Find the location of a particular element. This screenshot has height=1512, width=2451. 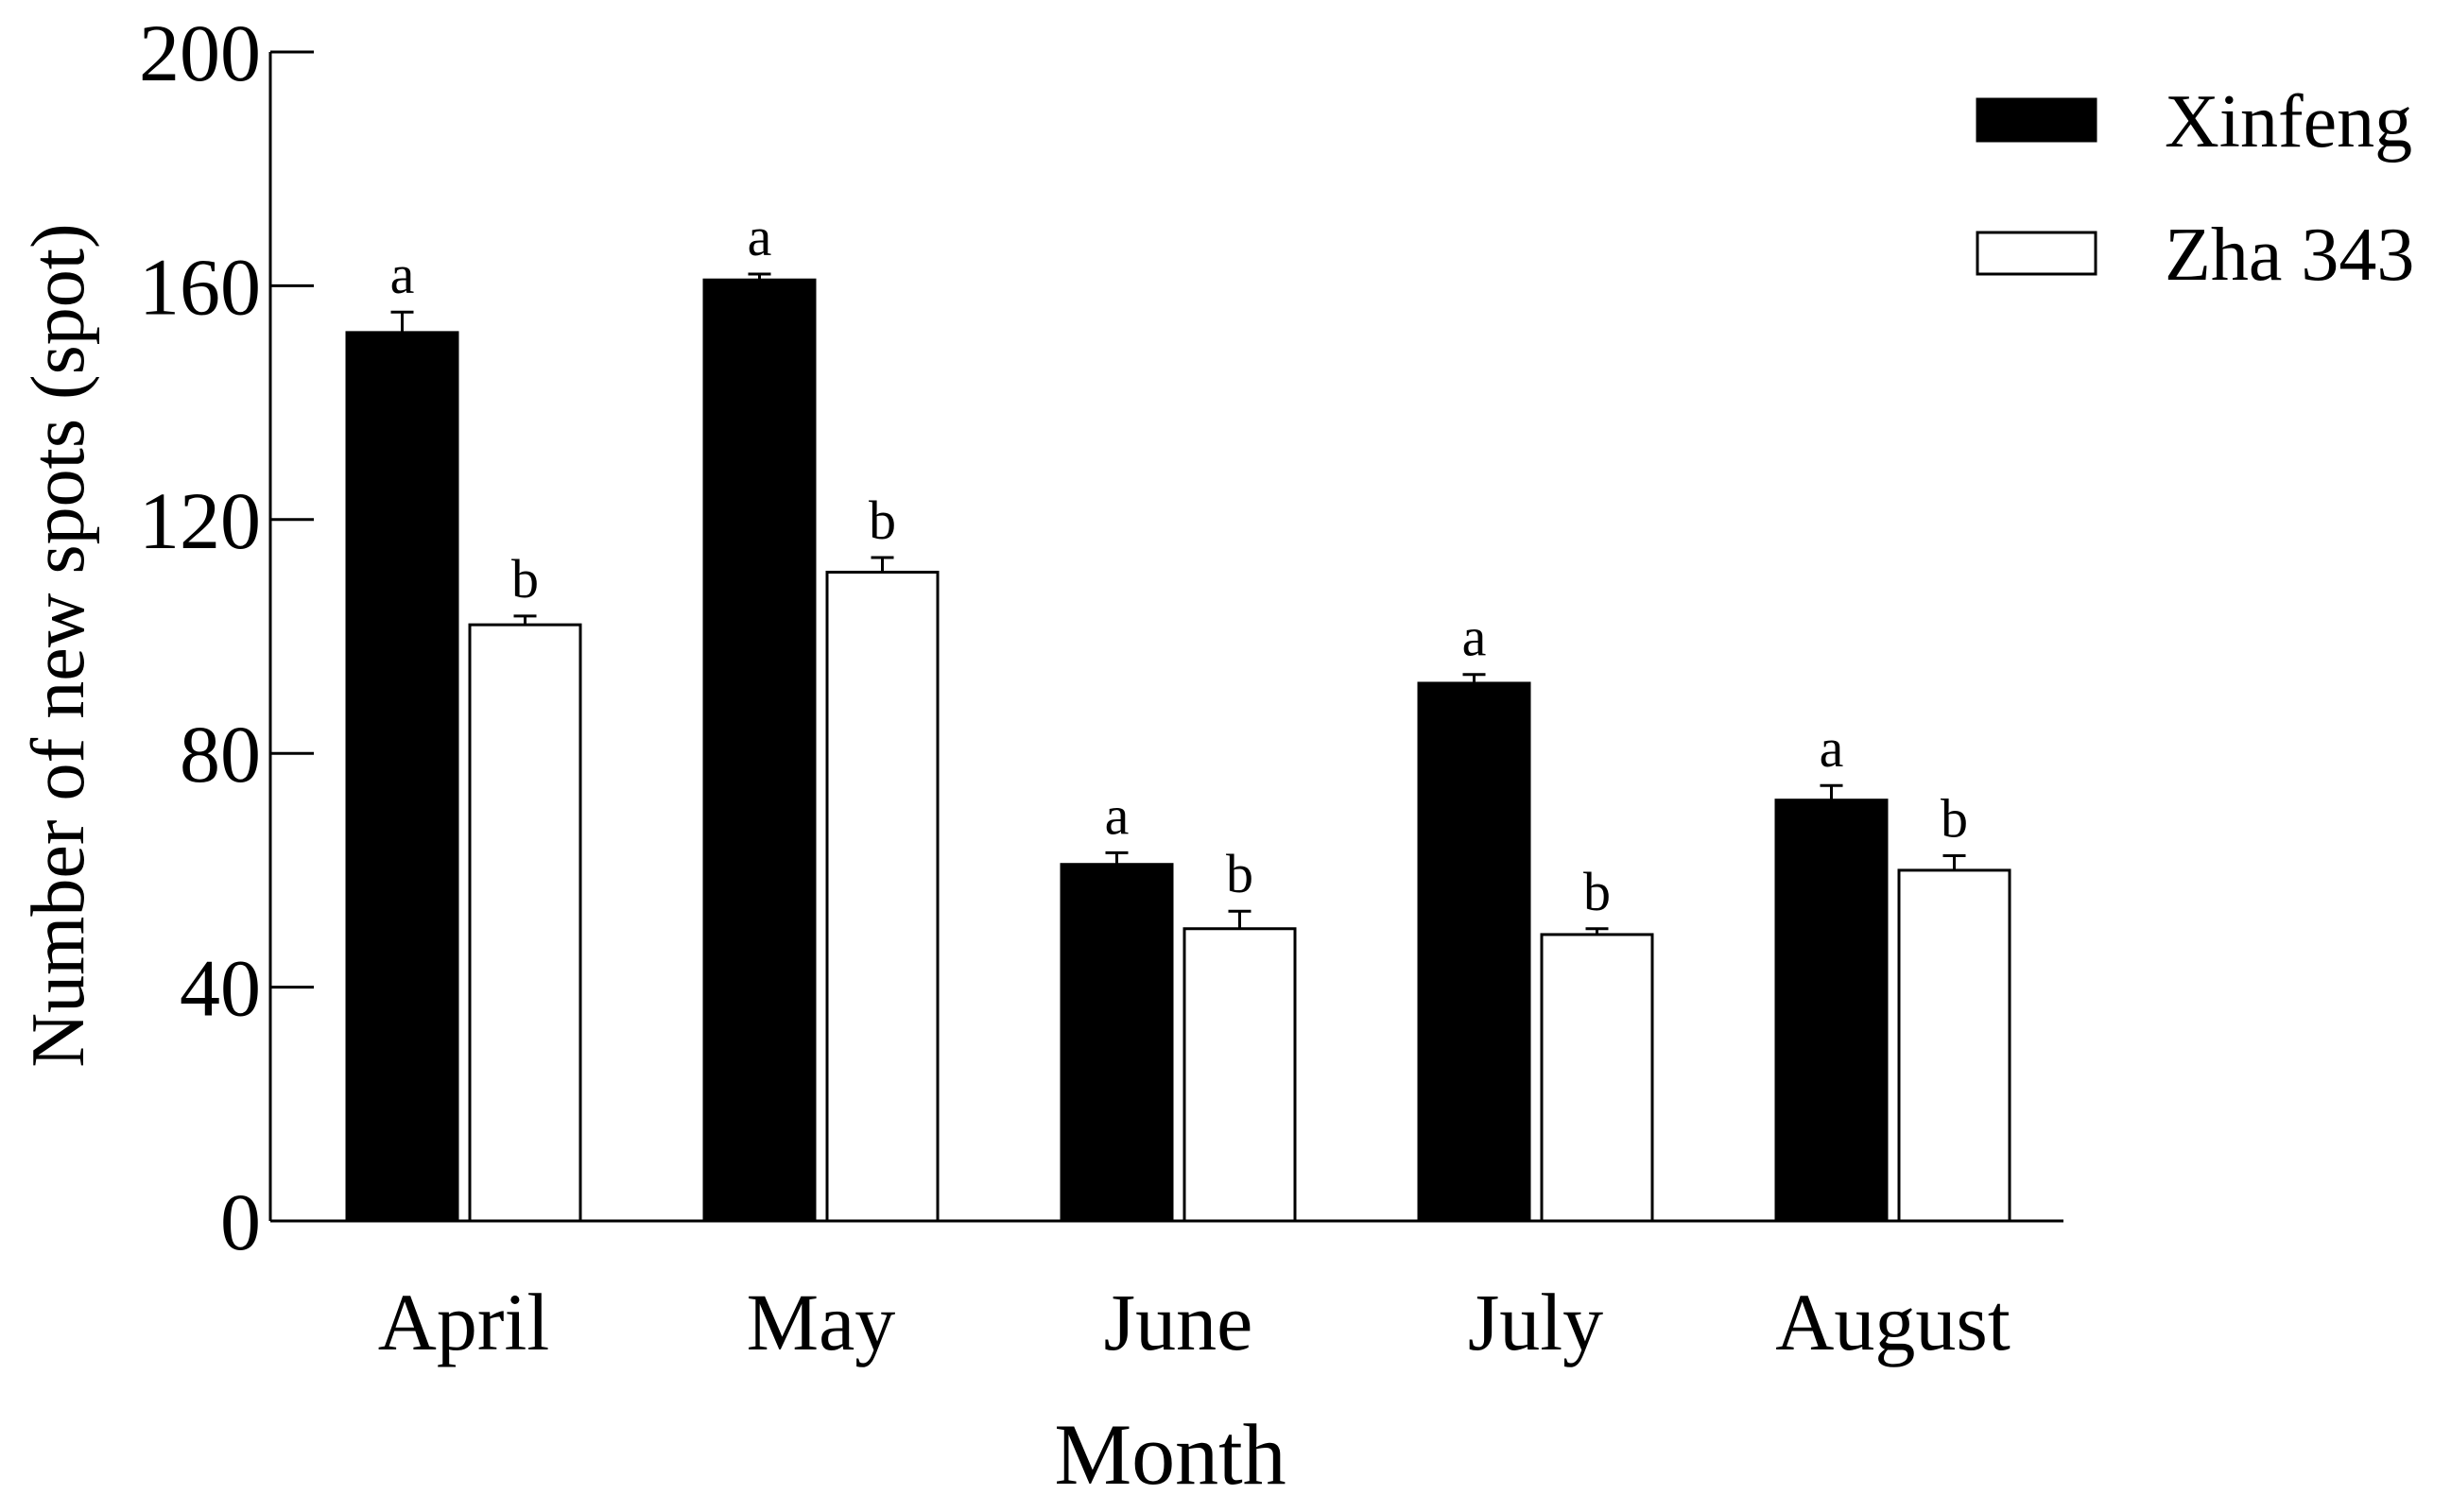

legend-label: Xinfeng is located at coordinates (2288, 121).